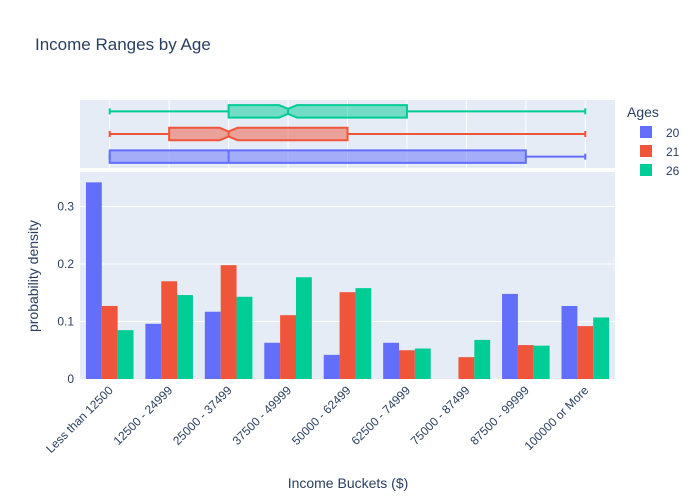 The image size is (700, 500). Describe the element at coordinates (262, 415) in the screenshot. I see `x-tick-label: 37500 - 49999` at that location.